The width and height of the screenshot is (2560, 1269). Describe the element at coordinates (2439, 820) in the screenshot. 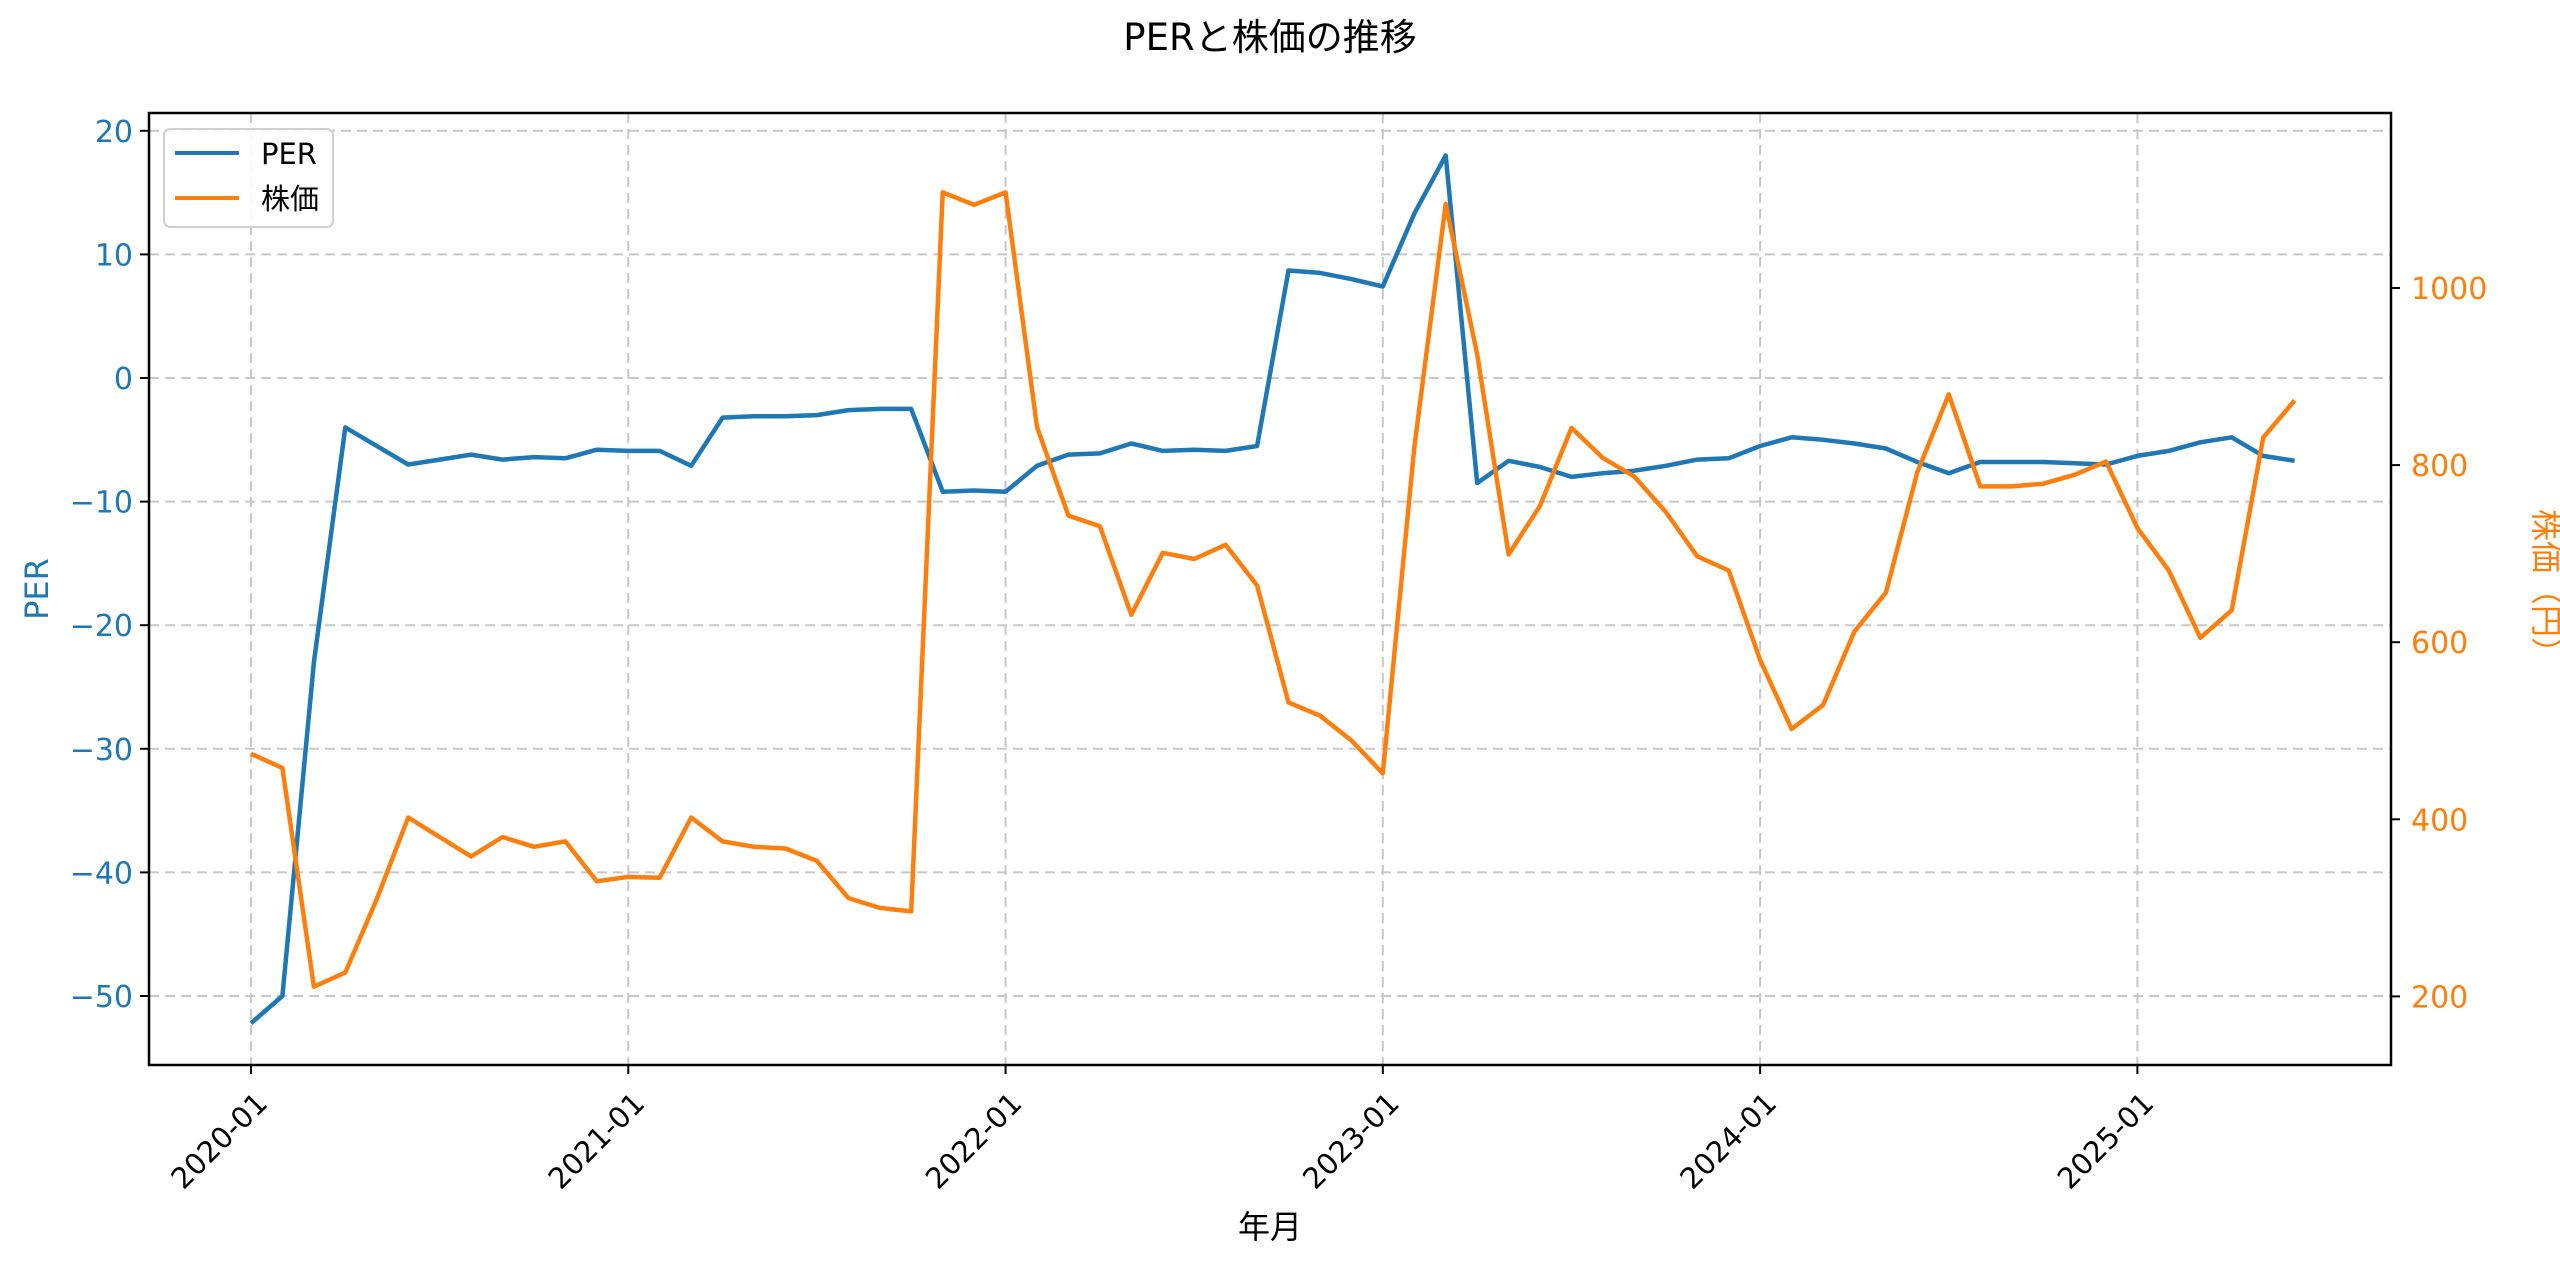

I see `right-tick-label: 400` at that location.